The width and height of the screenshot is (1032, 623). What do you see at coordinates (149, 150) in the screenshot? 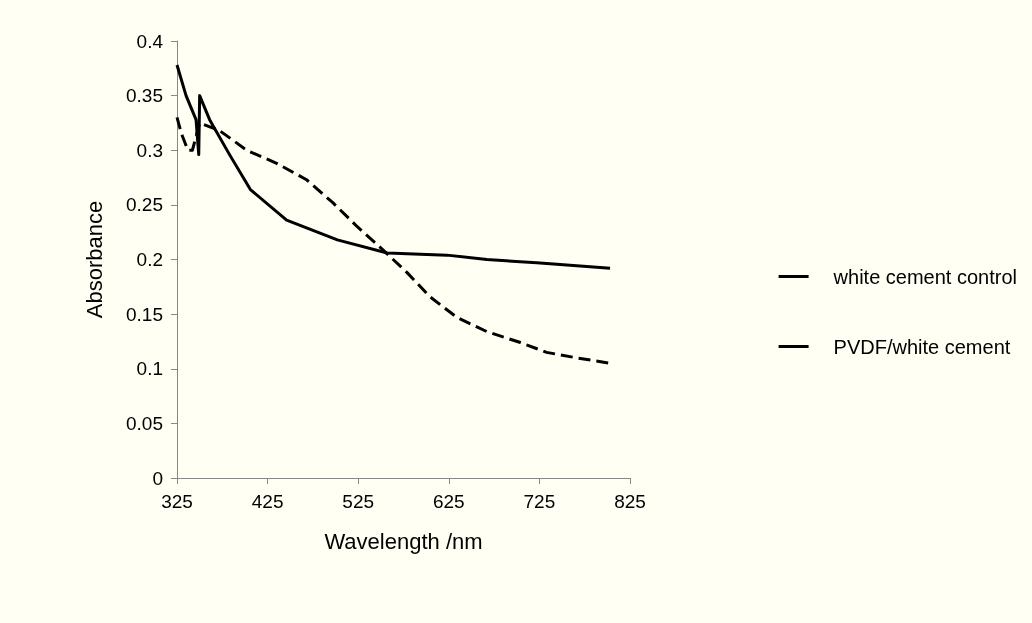
I see `y-tick-label: 0.3` at bounding box center [149, 150].